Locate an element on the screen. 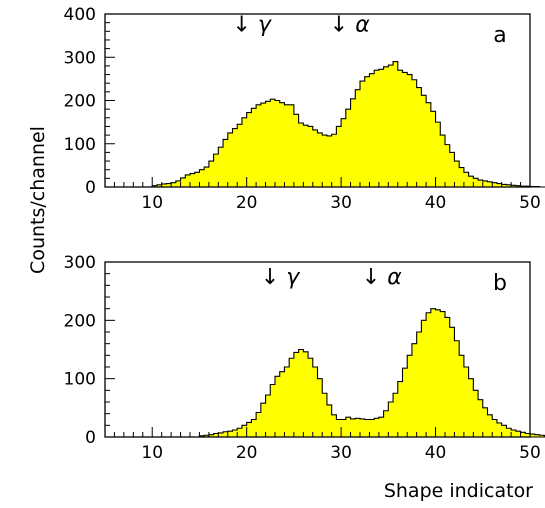 The image size is (545, 508). panel-letter: a is located at coordinates (499, 35).